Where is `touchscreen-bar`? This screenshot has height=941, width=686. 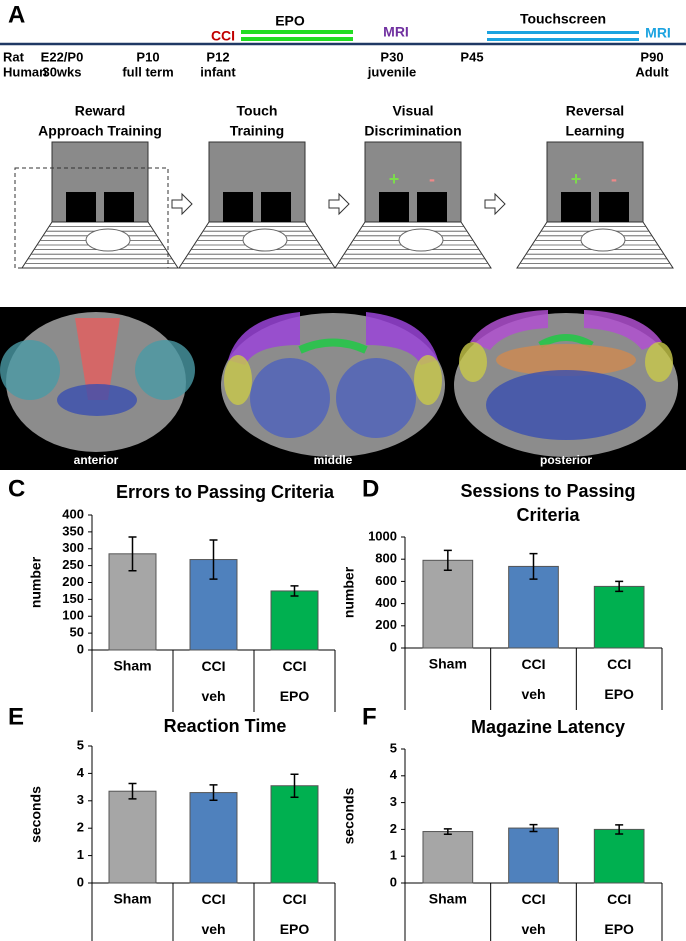
touchscreen-bar is located at coordinates (563, 32).